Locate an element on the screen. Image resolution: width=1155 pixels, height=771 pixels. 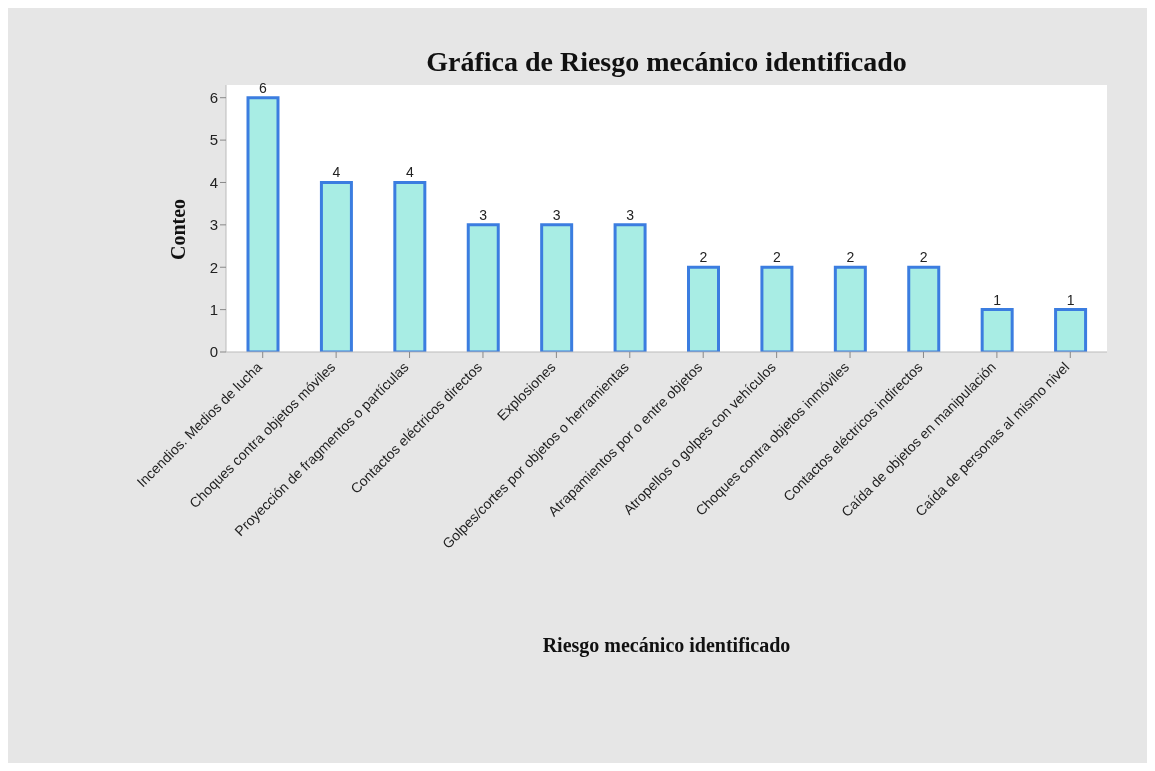
chart-title: Gráfica de Riesgo mecánico identificado is located at coordinates (666, 62).